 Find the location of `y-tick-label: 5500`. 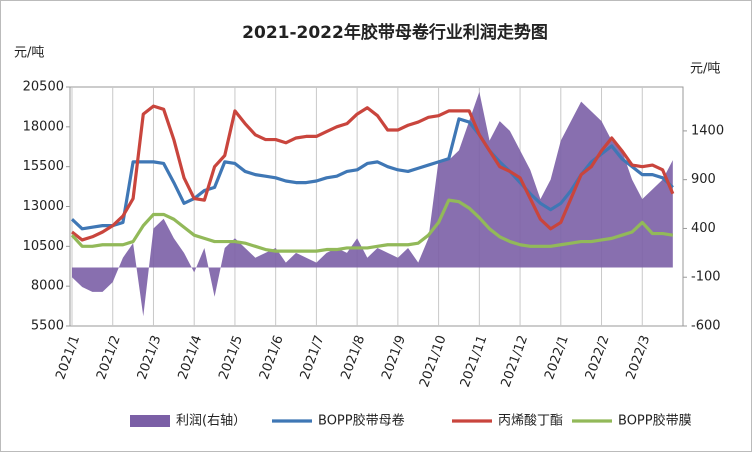

y-tick-label: 5500 is located at coordinates (47, 326).